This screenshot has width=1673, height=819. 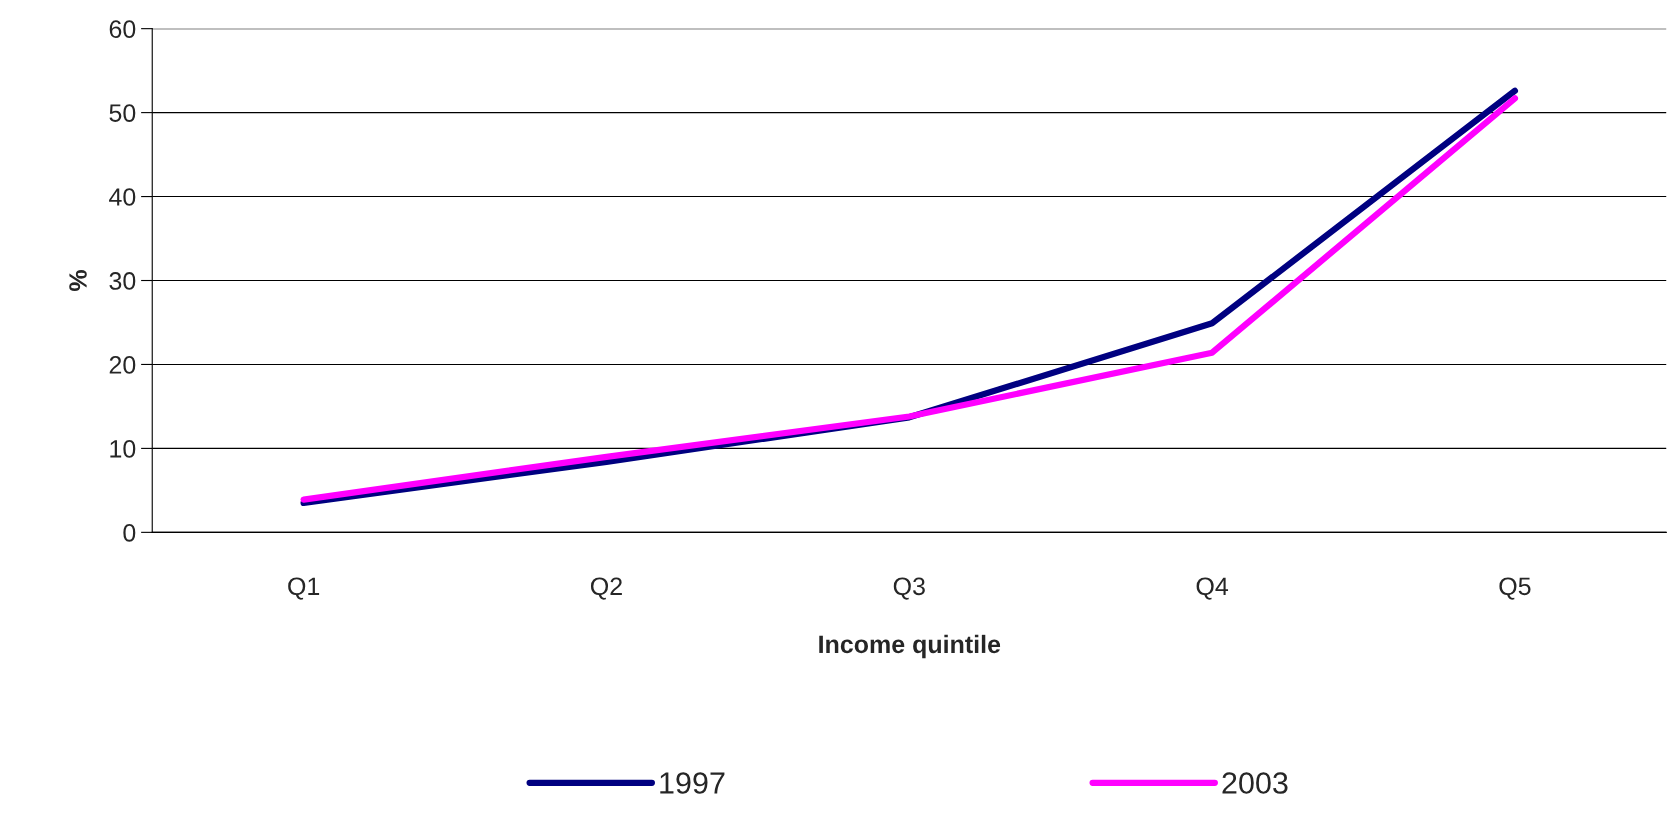 What do you see at coordinates (123, 449) in the screenshot?
I see `y-tick-label: 10` at bounding box center [123, 449].